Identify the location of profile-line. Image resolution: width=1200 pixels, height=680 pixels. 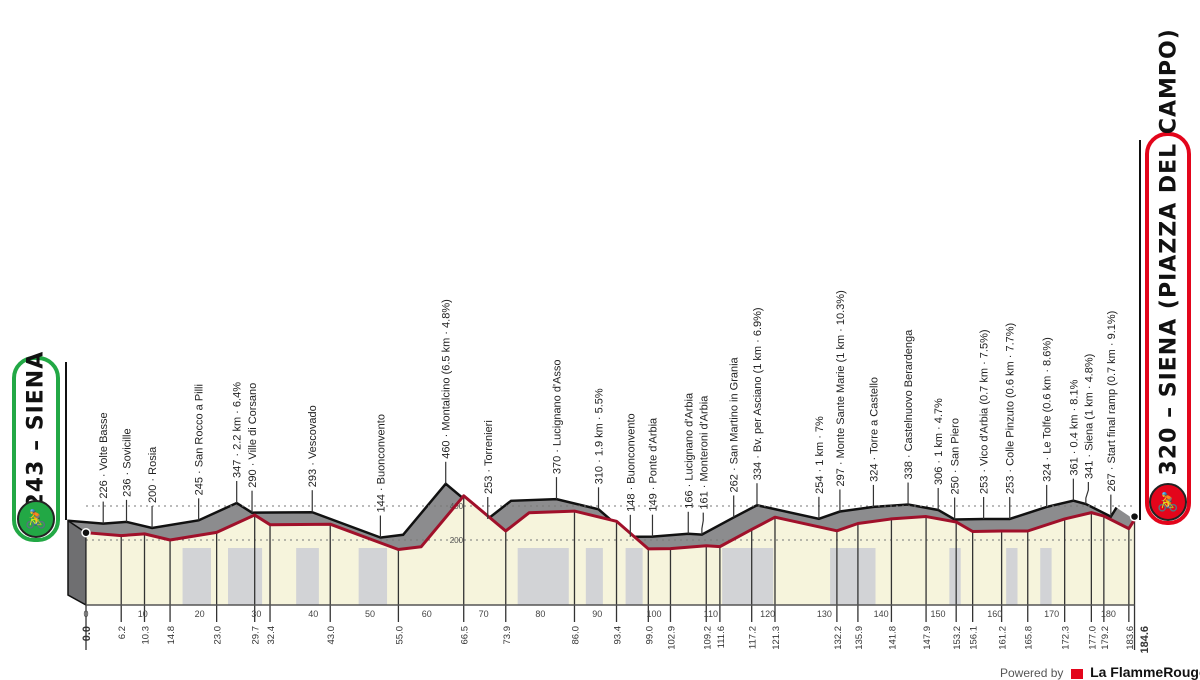
(610, 523).